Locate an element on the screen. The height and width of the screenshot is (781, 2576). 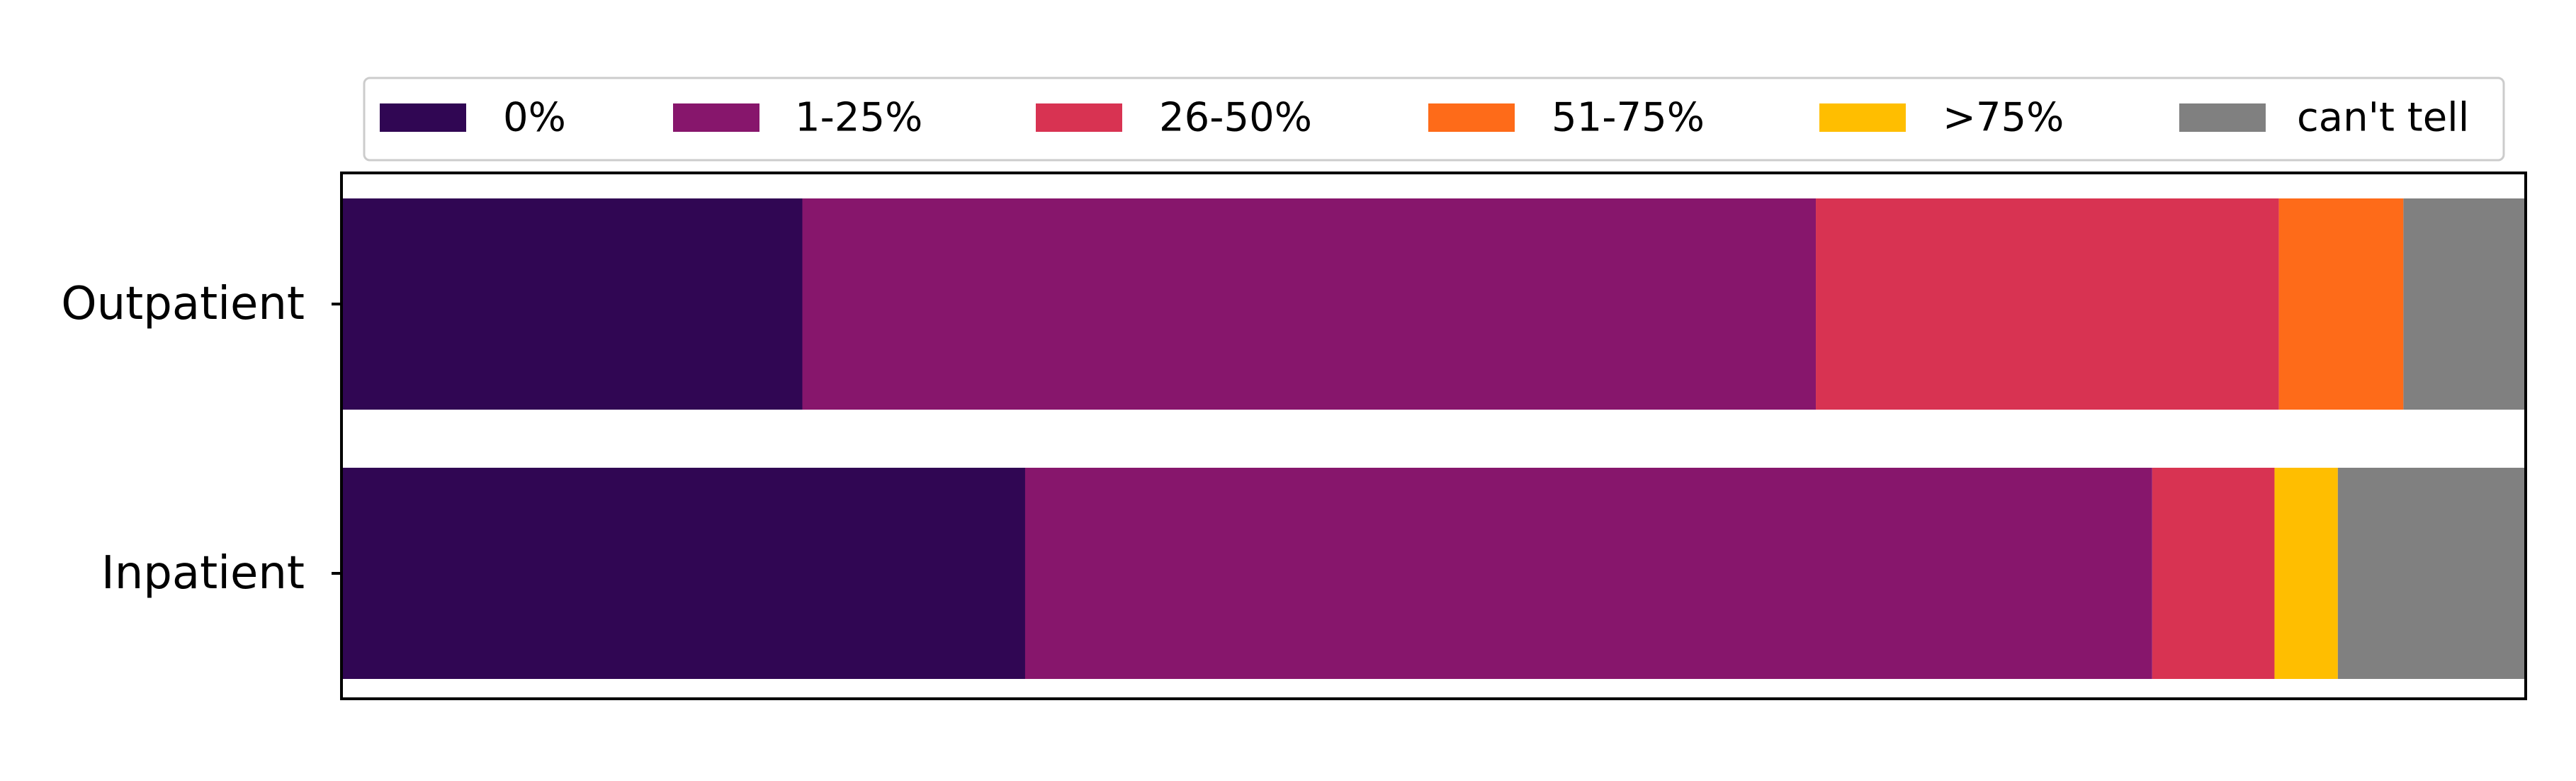
bar-outpatient-51-75pct is located at coordinates (2341, 304).